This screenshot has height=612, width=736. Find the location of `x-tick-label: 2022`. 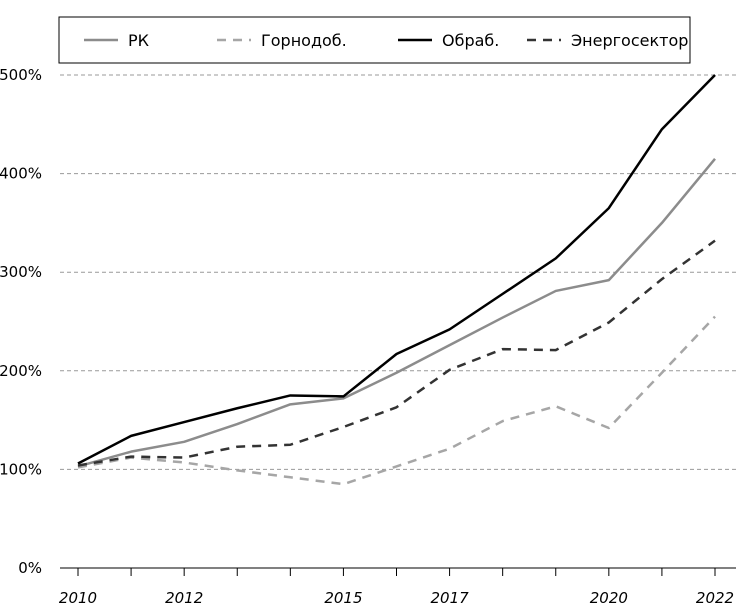

x-tick-label: 2022 is located at coordinates (715, 598).